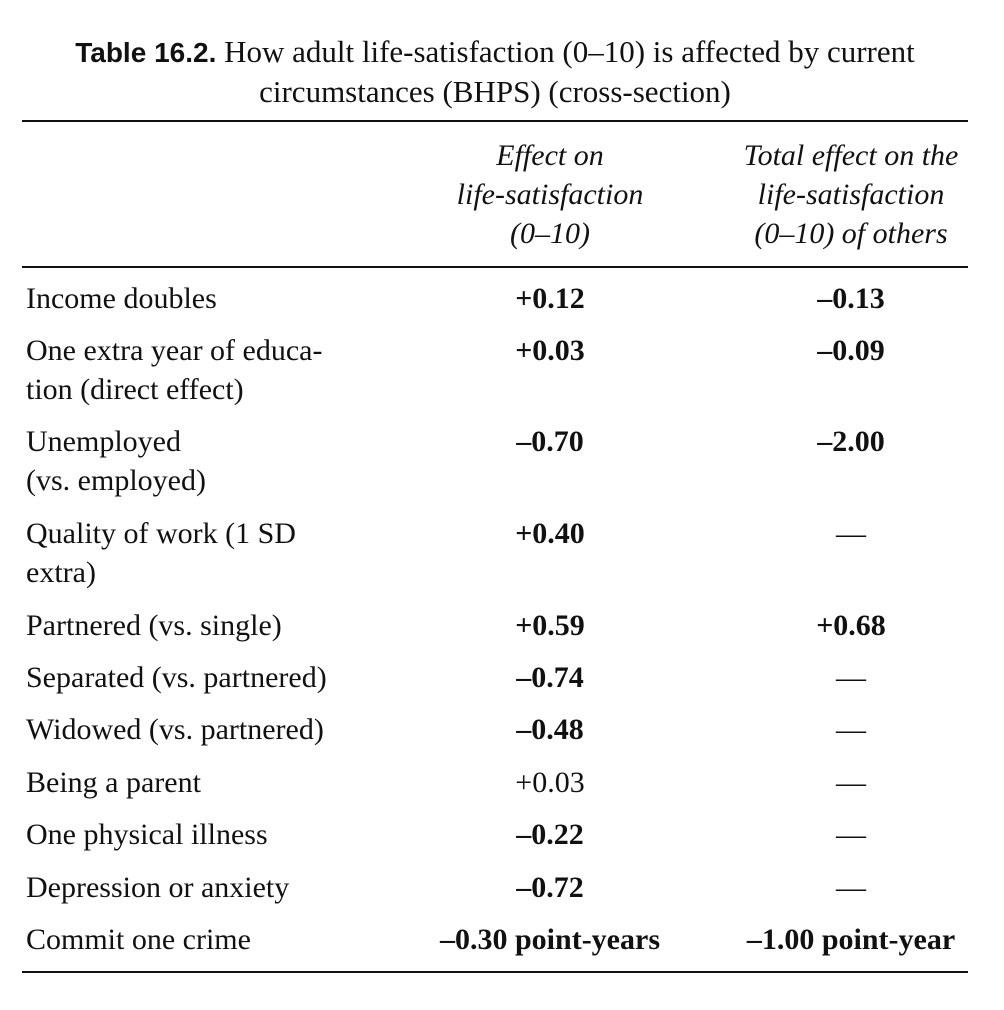 The image size is (1004, 1010). Describe the element at coordinates (499, 913) in the screenshot. I see `table-row: Depression or anxiety –0.72 —` at that location.